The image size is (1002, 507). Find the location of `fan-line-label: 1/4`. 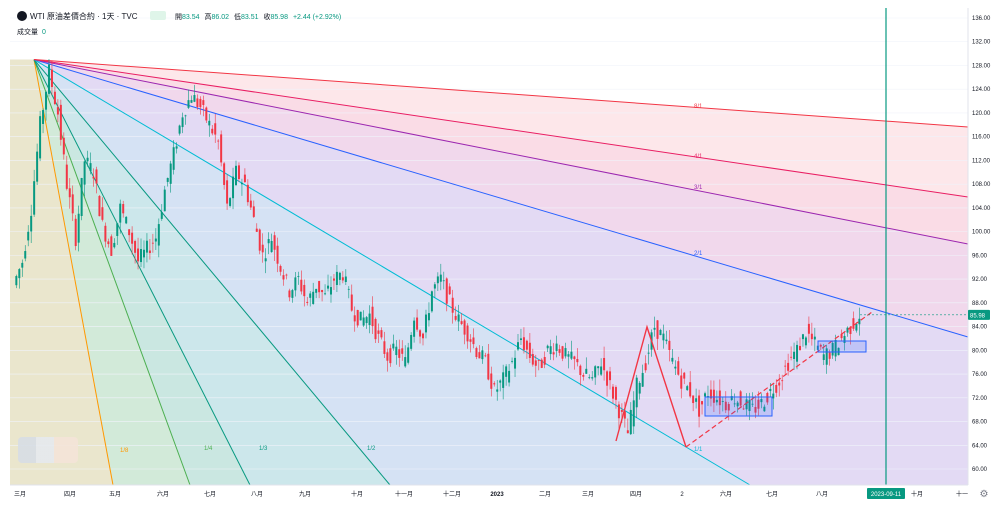

fan-line-label: 1/4 is located at coordinates (208, 449).